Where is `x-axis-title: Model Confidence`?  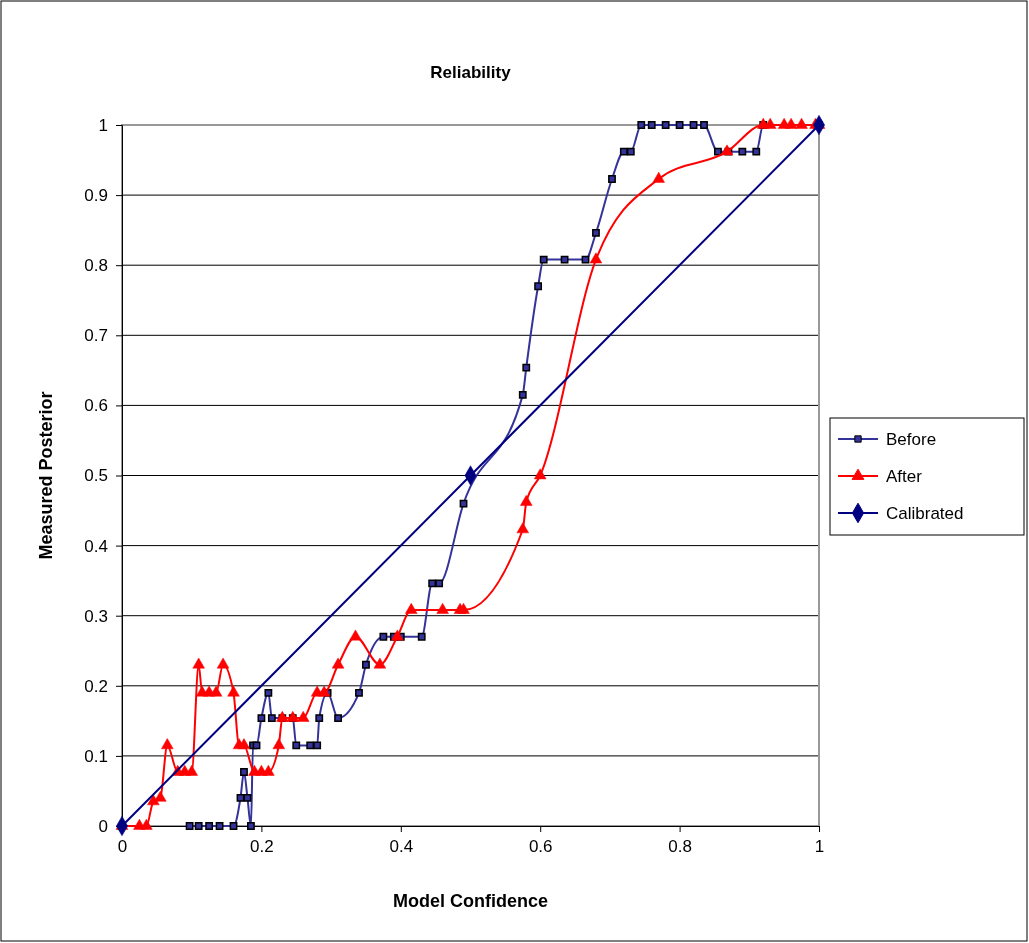 x-axis-title: Model Confidence is located at coordinates (470, 901).